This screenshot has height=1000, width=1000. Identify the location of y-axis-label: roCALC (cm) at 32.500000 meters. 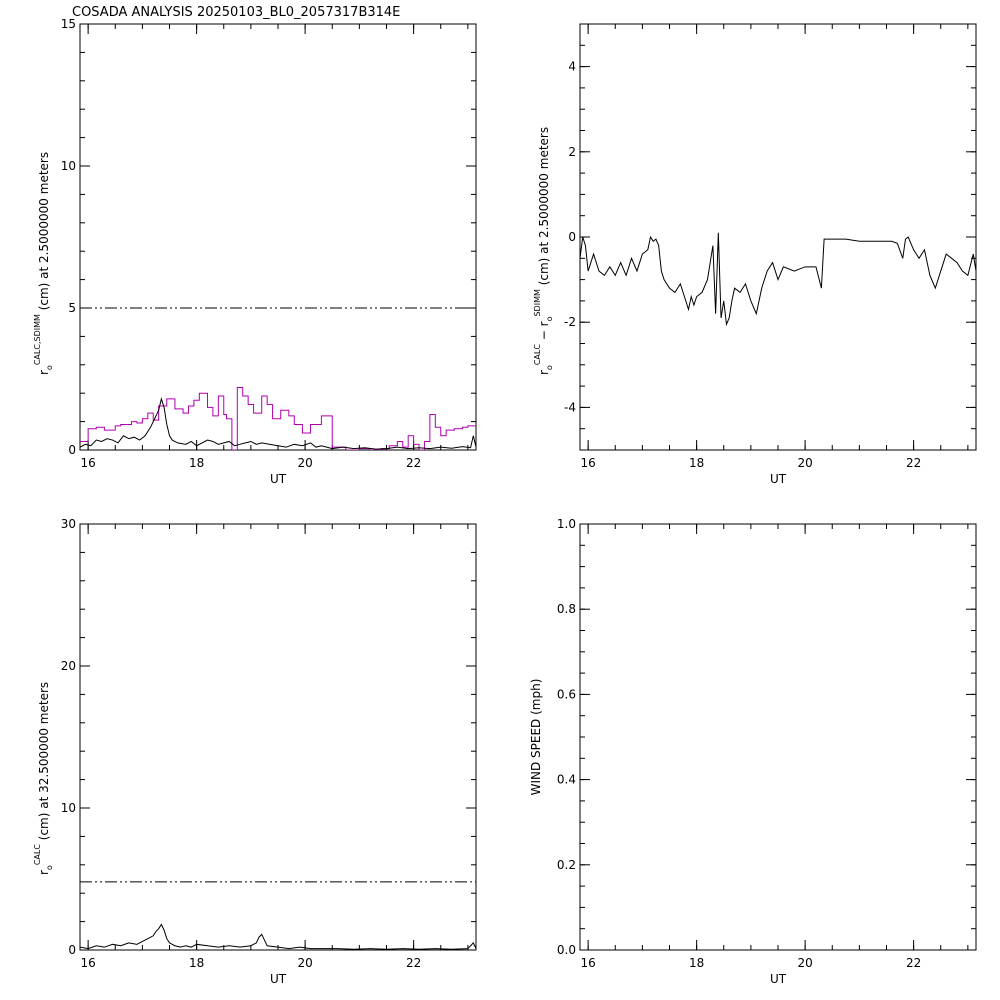
(43, 778).